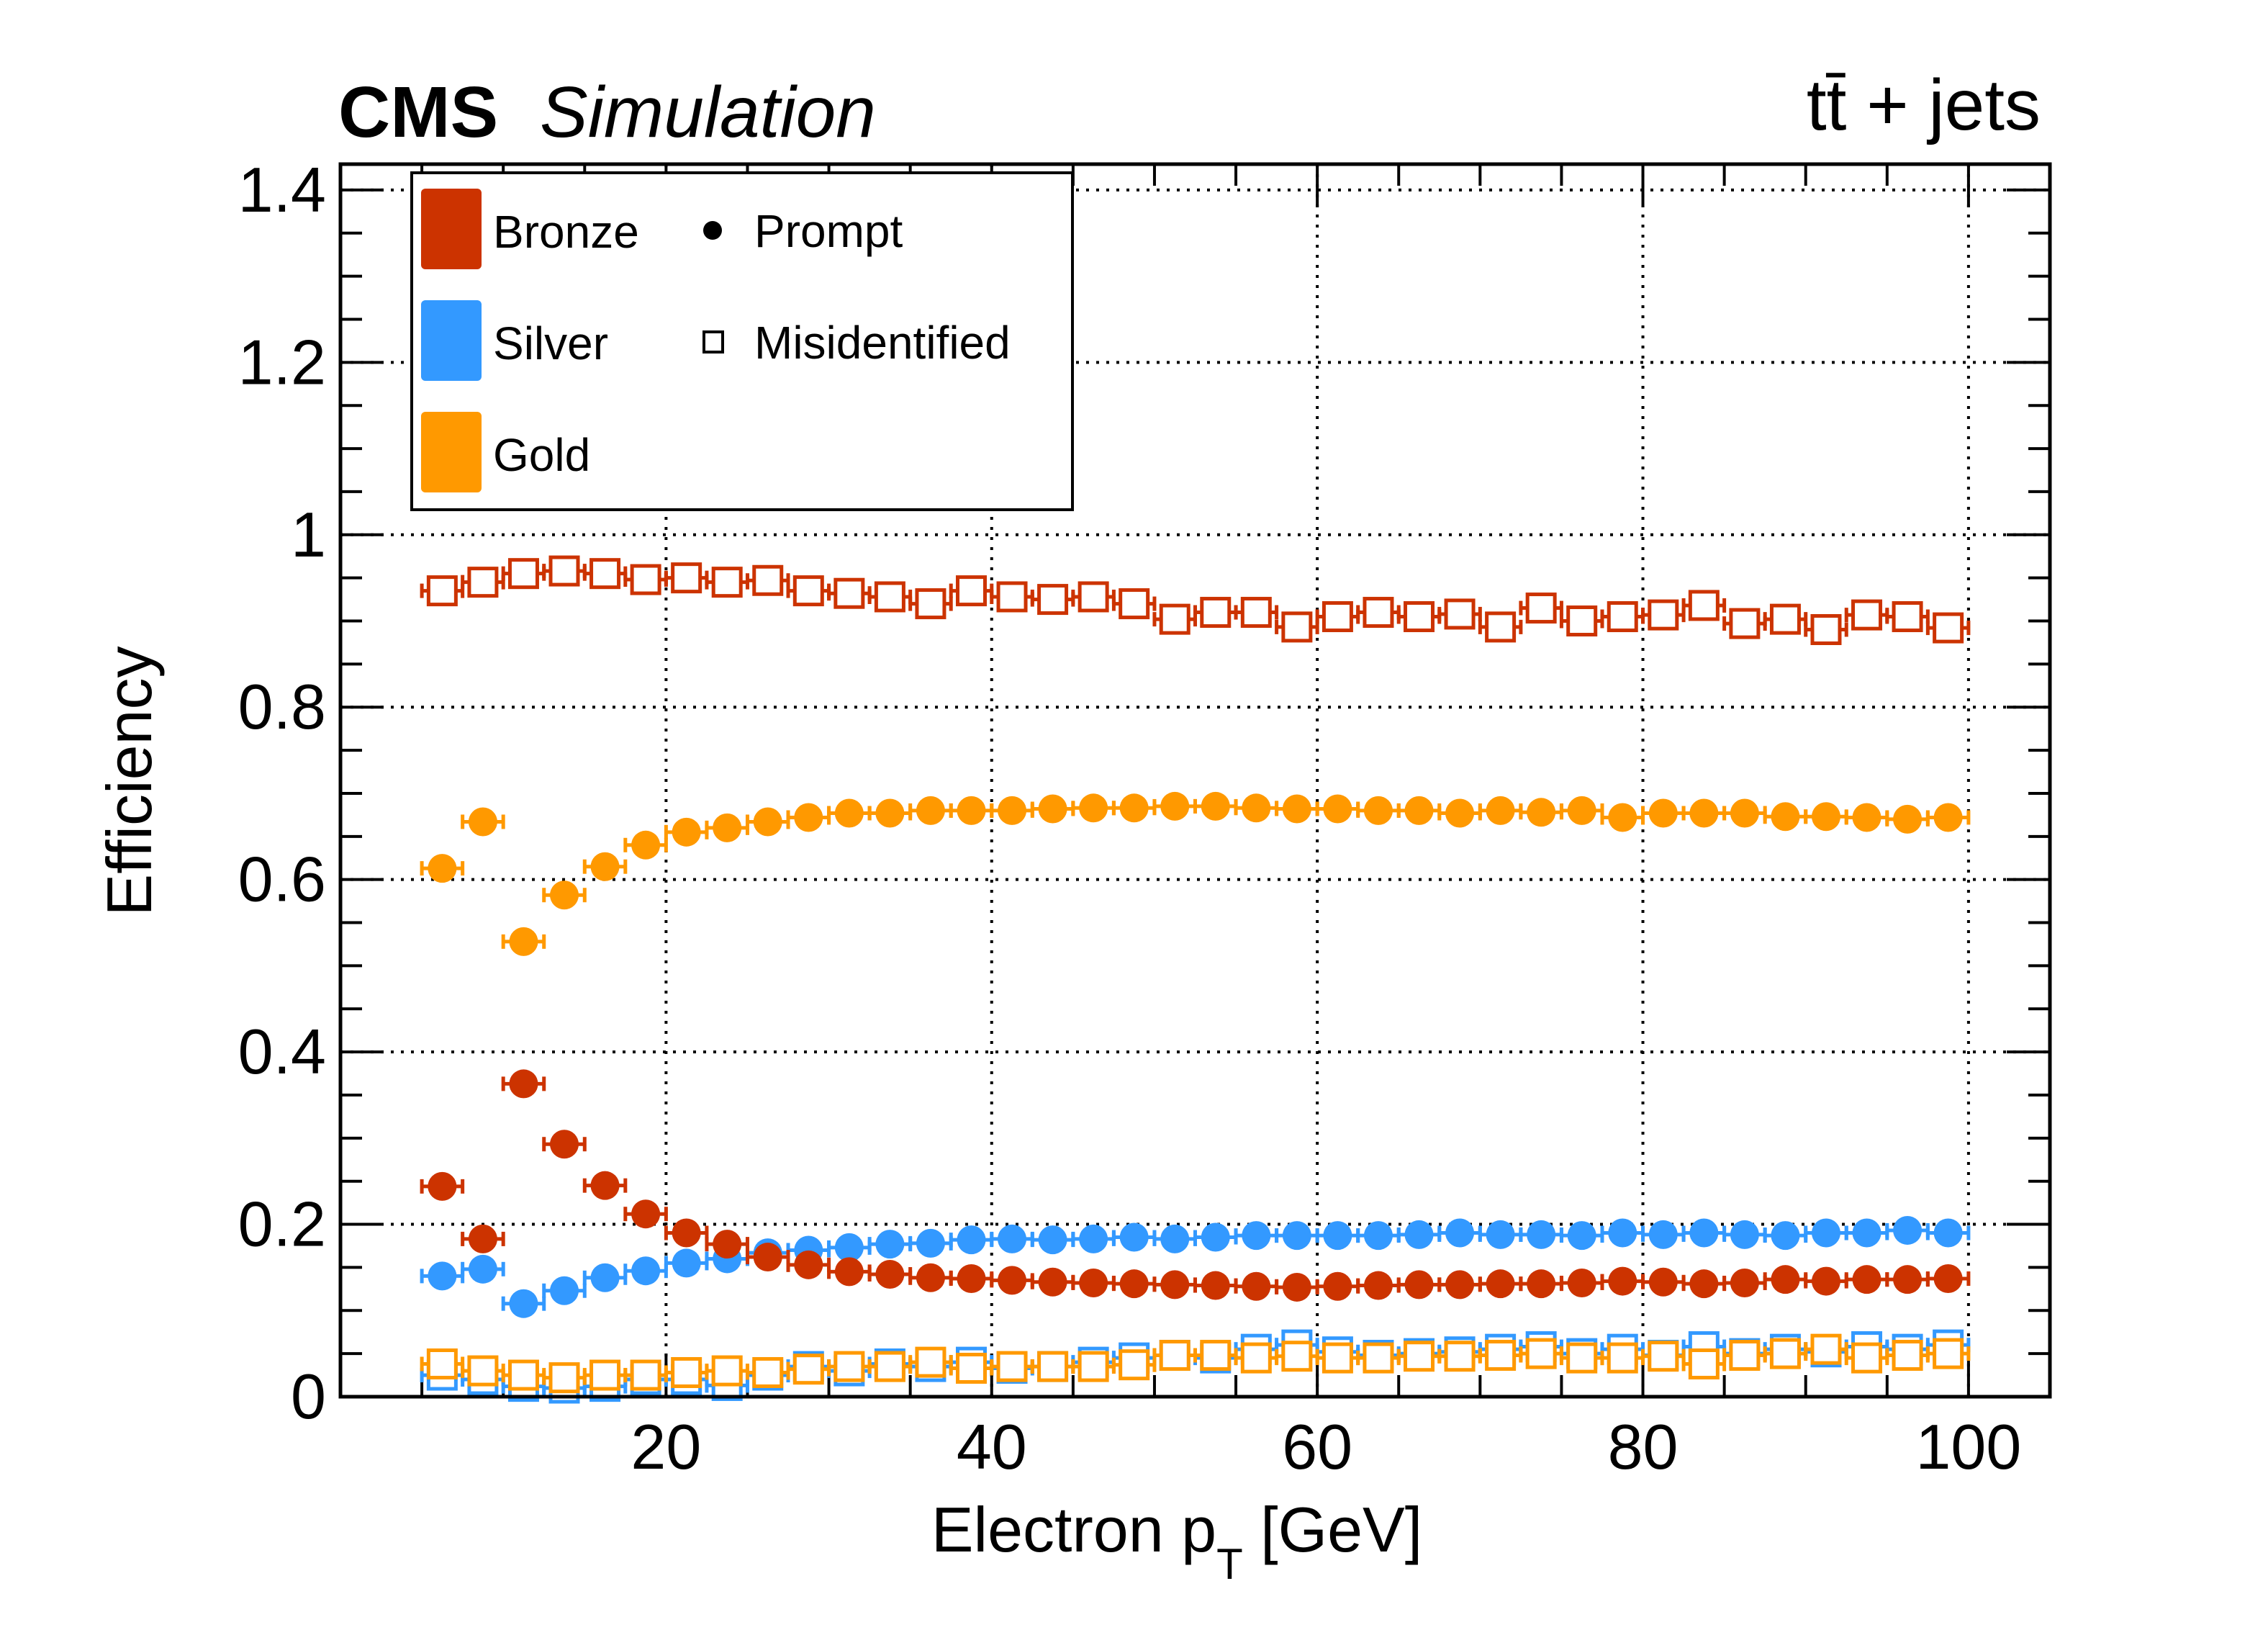 This screenshot has height=1635, width=2268. Describe the element at coordinates (828, 231) in the screenshot. I see `legend-label-prompt: Prompt` at that location.